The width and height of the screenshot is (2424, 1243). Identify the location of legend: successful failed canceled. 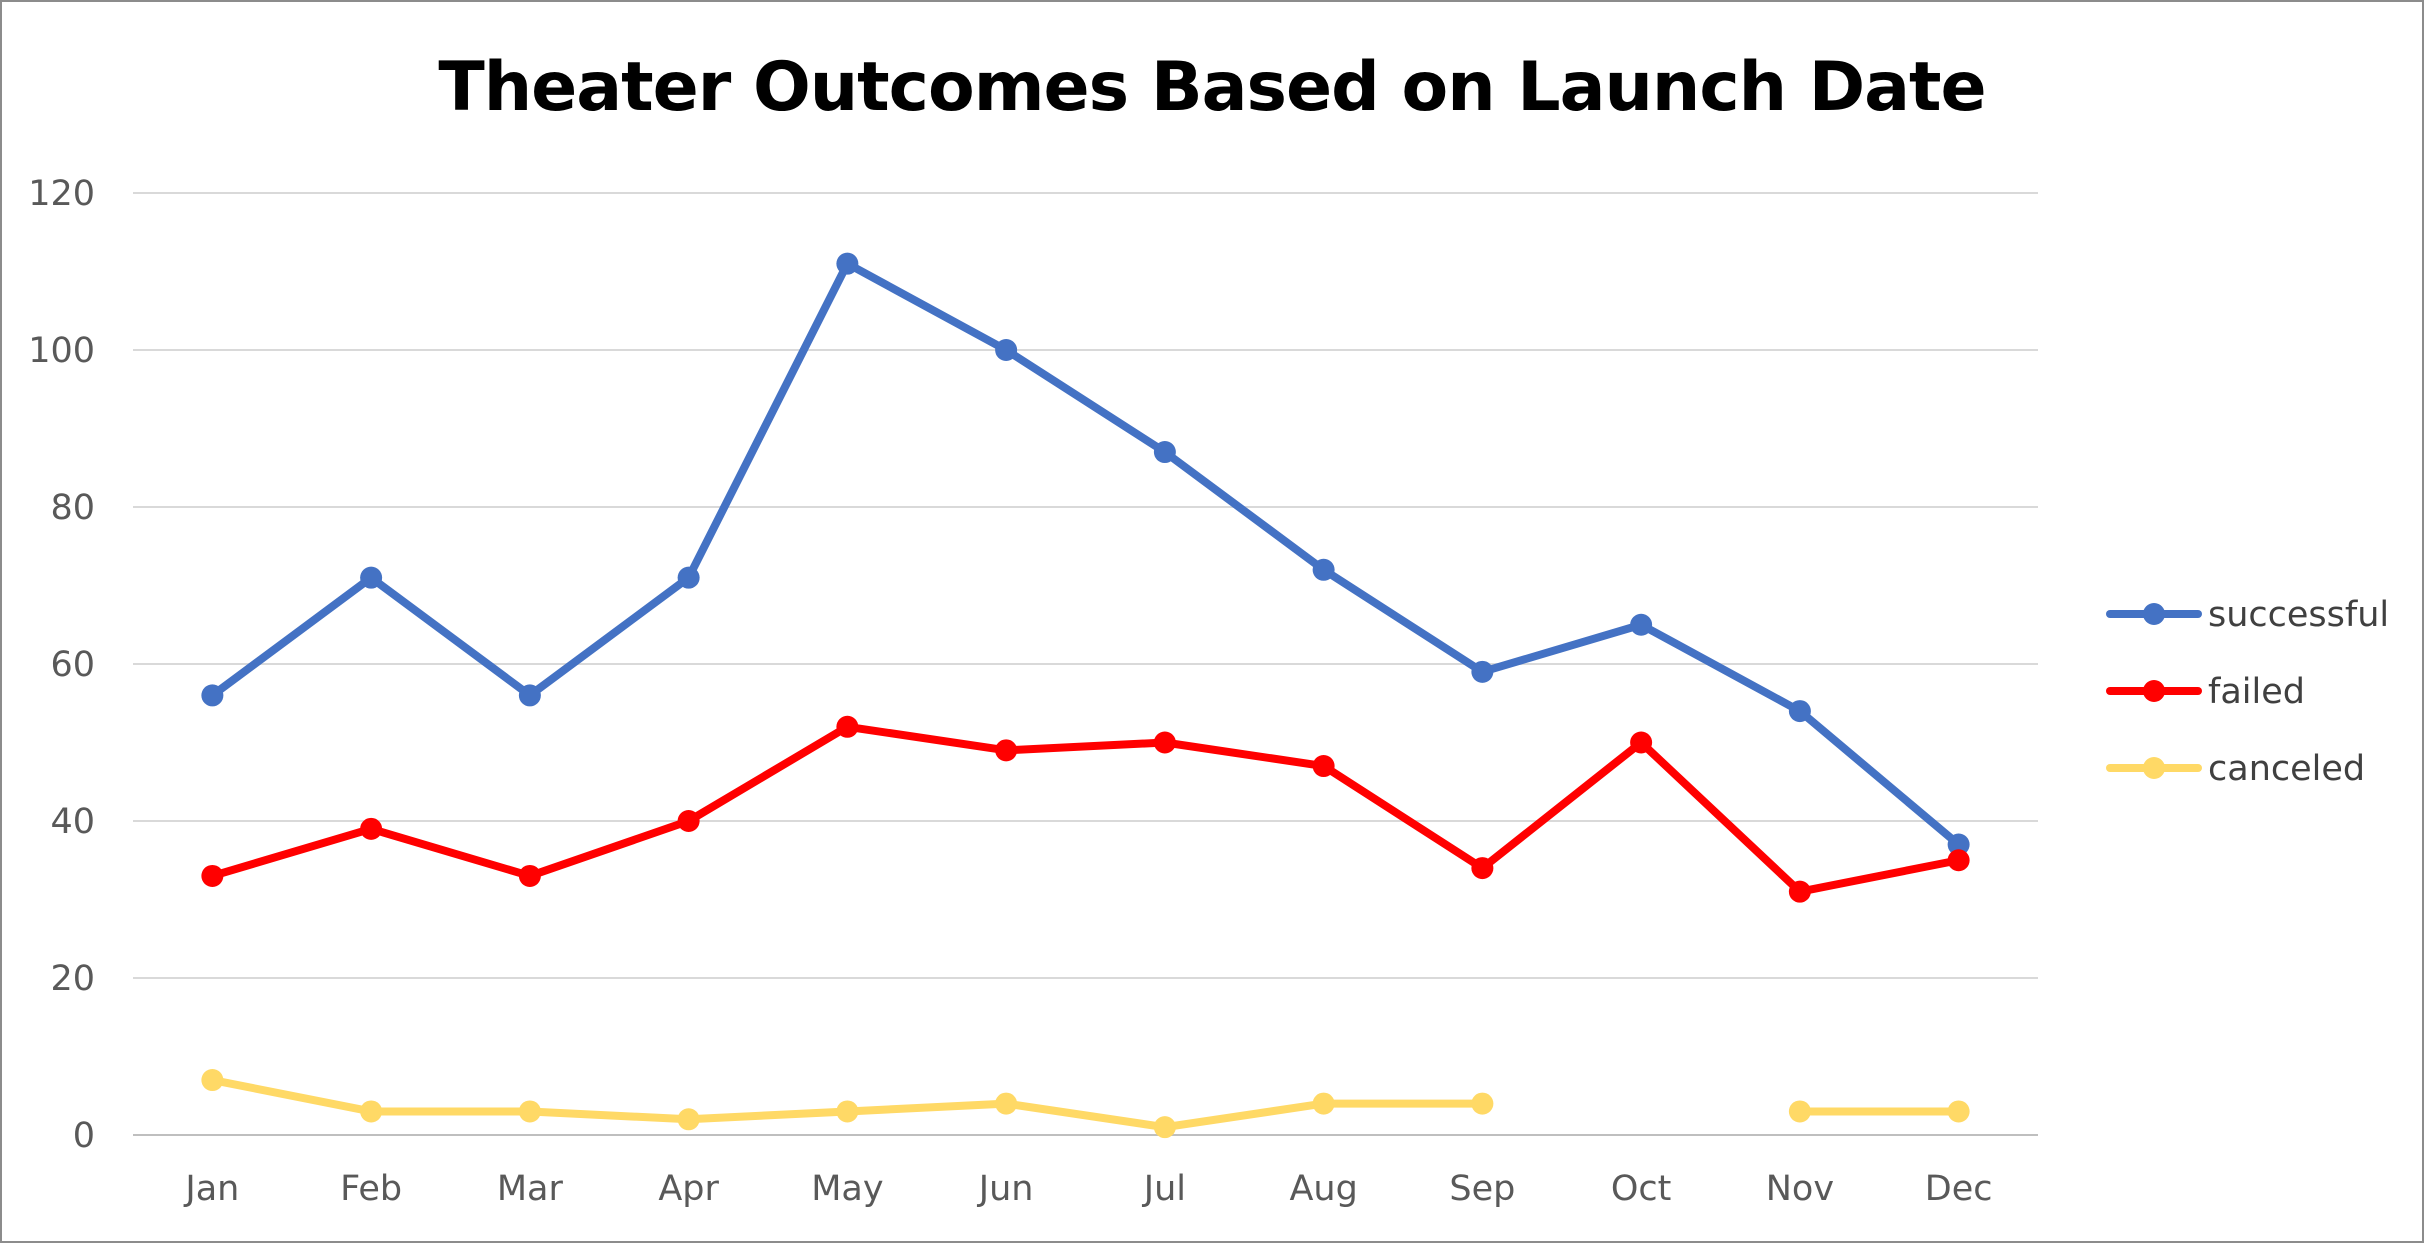
(2247, 692).